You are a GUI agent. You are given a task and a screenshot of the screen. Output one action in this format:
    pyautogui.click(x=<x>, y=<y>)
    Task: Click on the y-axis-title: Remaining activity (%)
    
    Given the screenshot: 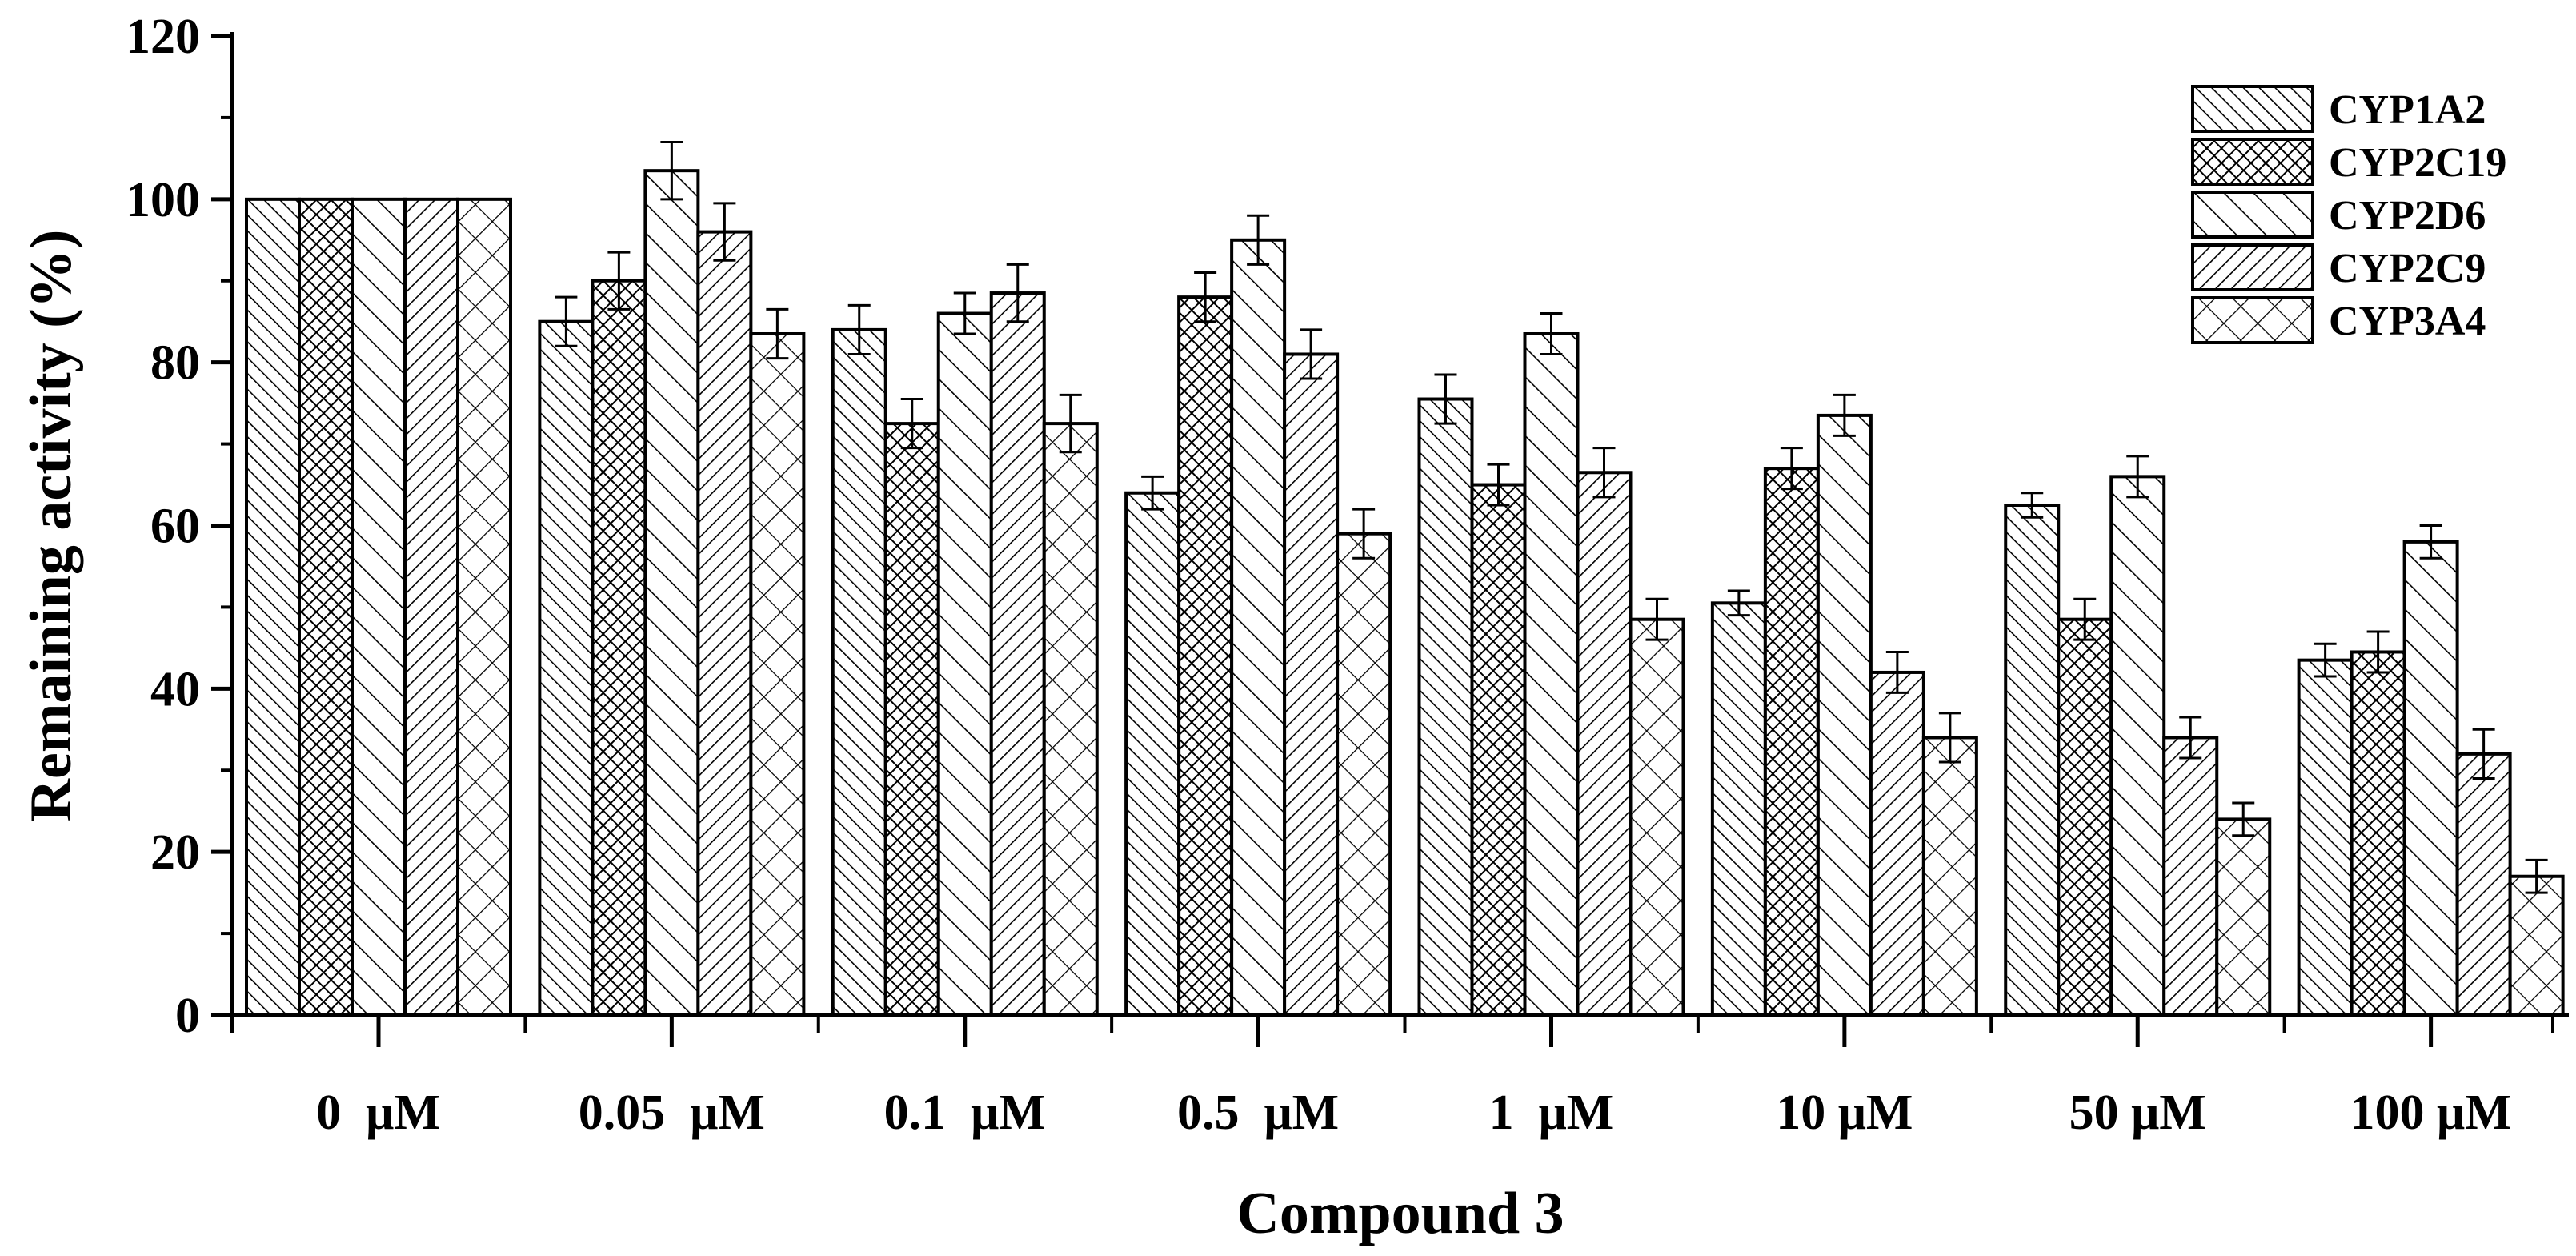 What is the action you would take?
    pyautogui.click(x=51, y=526)
    